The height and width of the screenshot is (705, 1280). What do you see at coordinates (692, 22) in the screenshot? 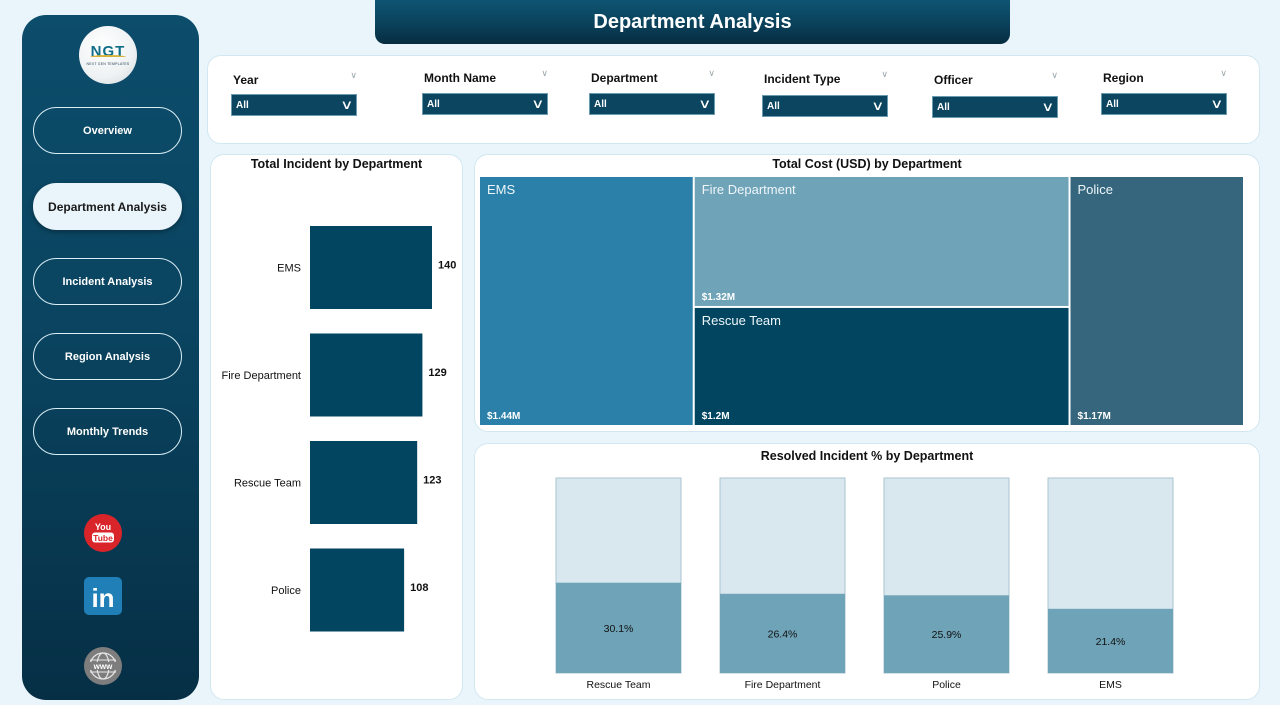
I see `page-title: Department Analysis` at bounding box center [692, 22].